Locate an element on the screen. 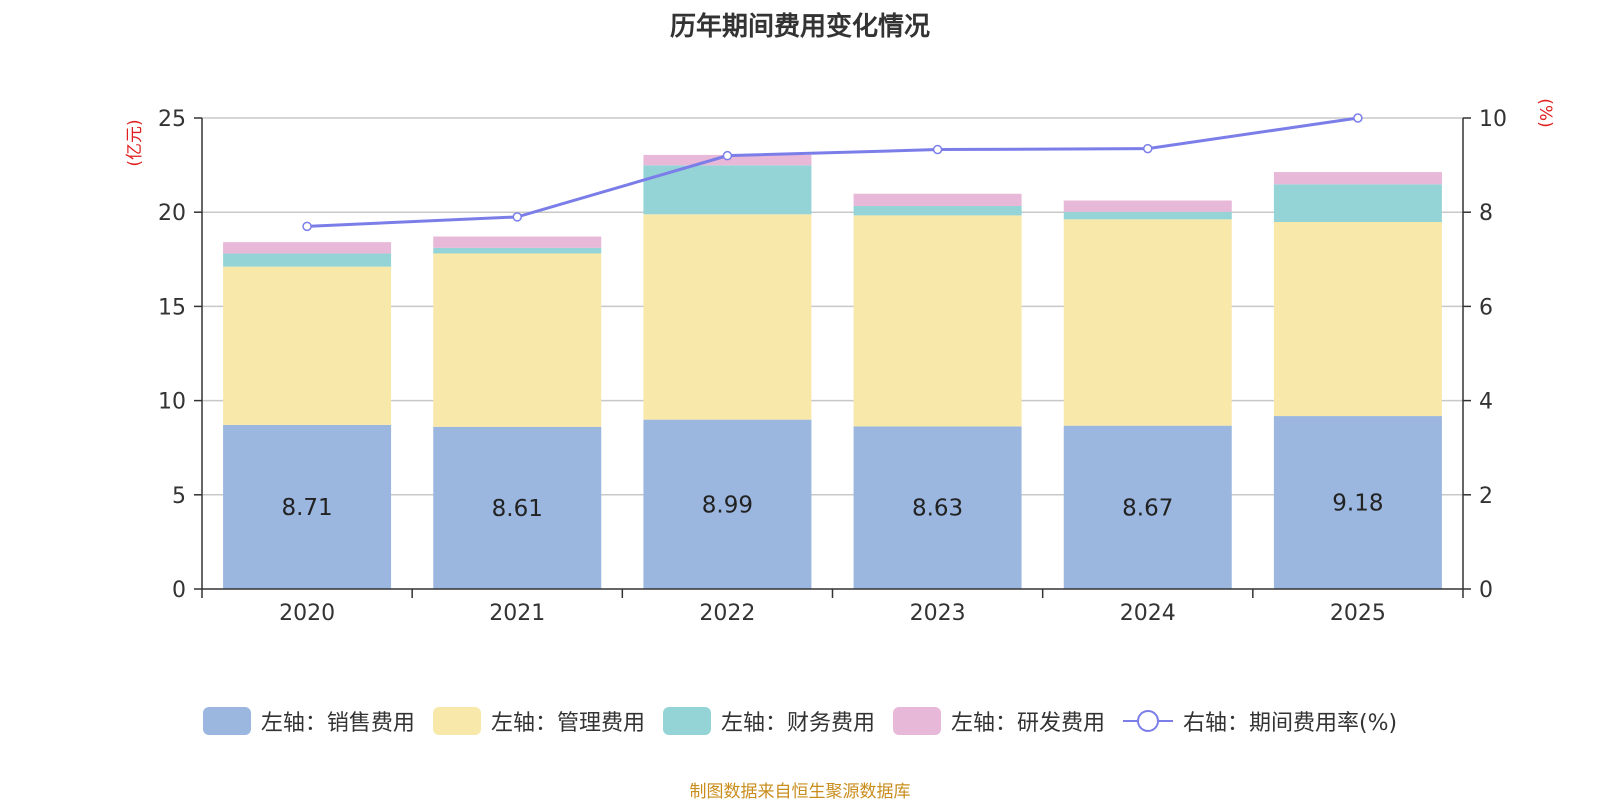 The width and height of the screenshot is (1600, 802). right-tick-label: 6 is located at coordinates (1486, 307).